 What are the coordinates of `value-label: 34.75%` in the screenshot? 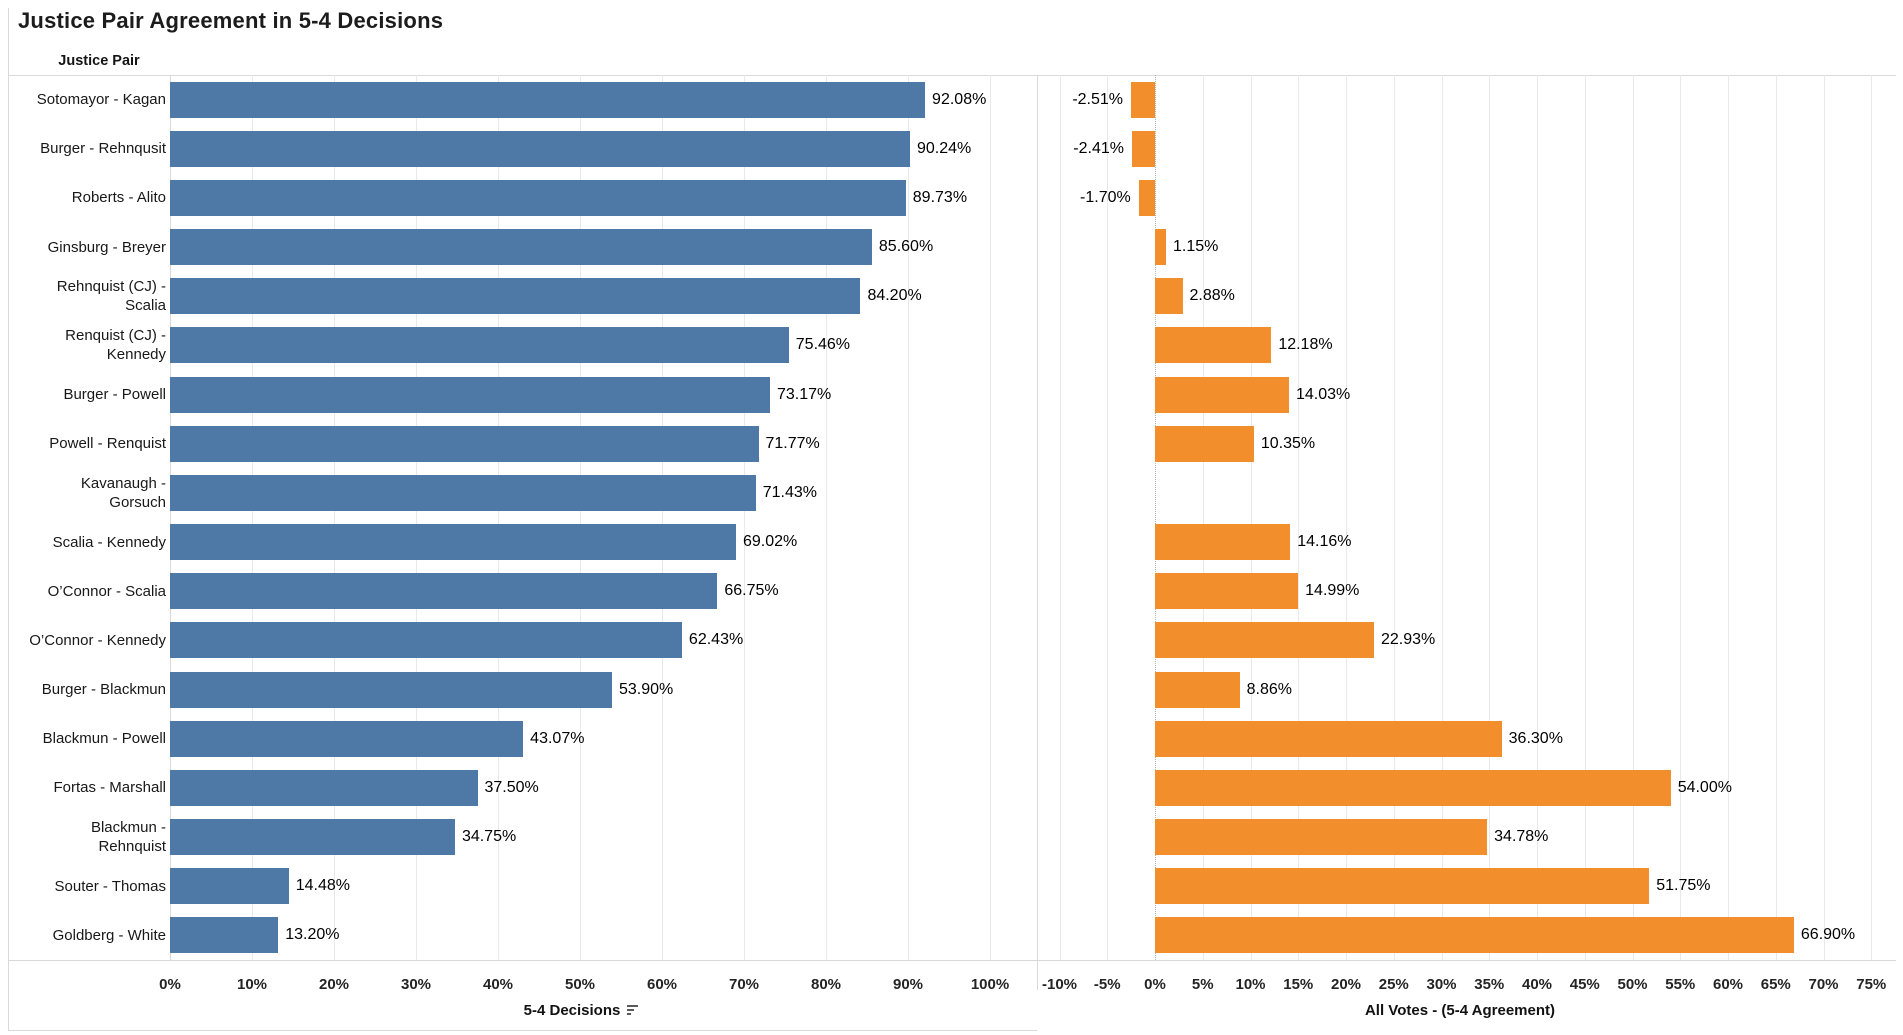 It's located at (489, 837).